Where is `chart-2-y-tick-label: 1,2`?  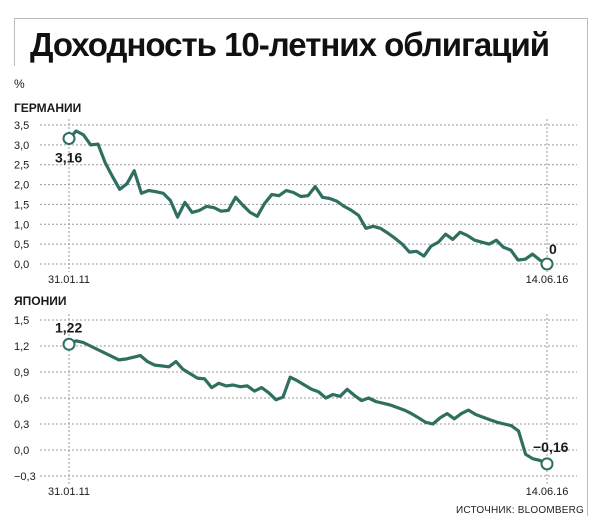
chart-2-y-tick-label: 1,2 is located at coordinates (21, 347).